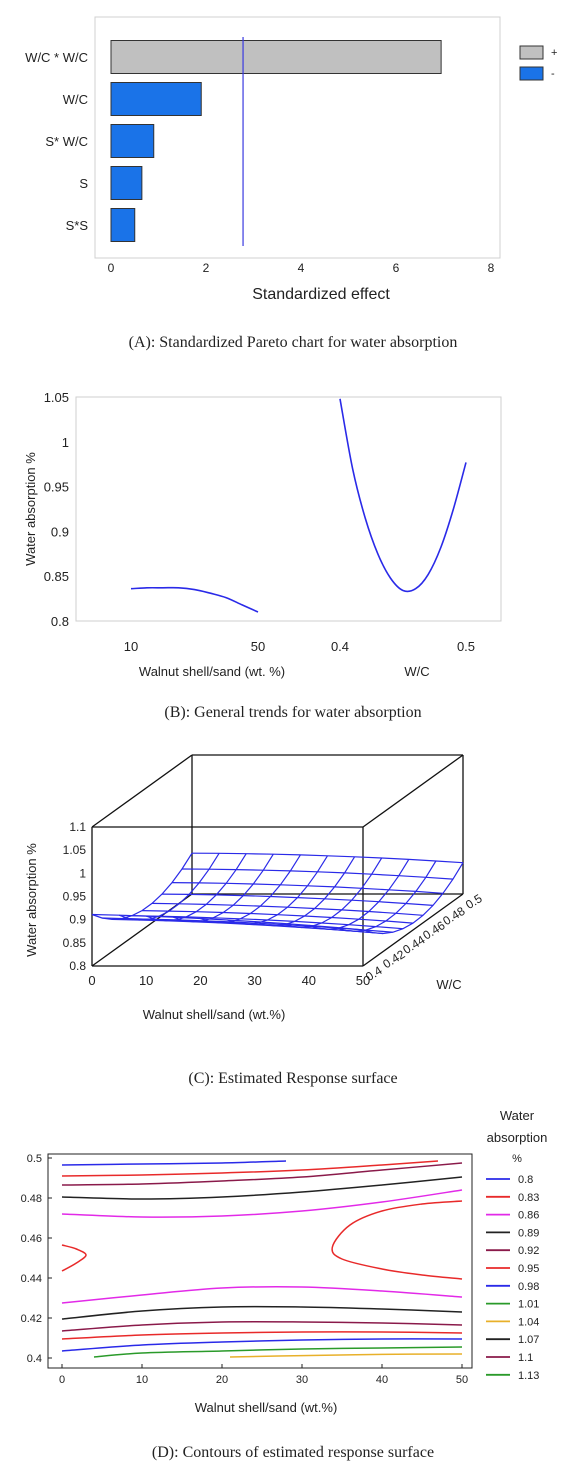  What do you see at coordinates (293, 712) in the screenshot?
I see `trends-caption: (B): General trends for water absorption` at bounding box center [293, 712].